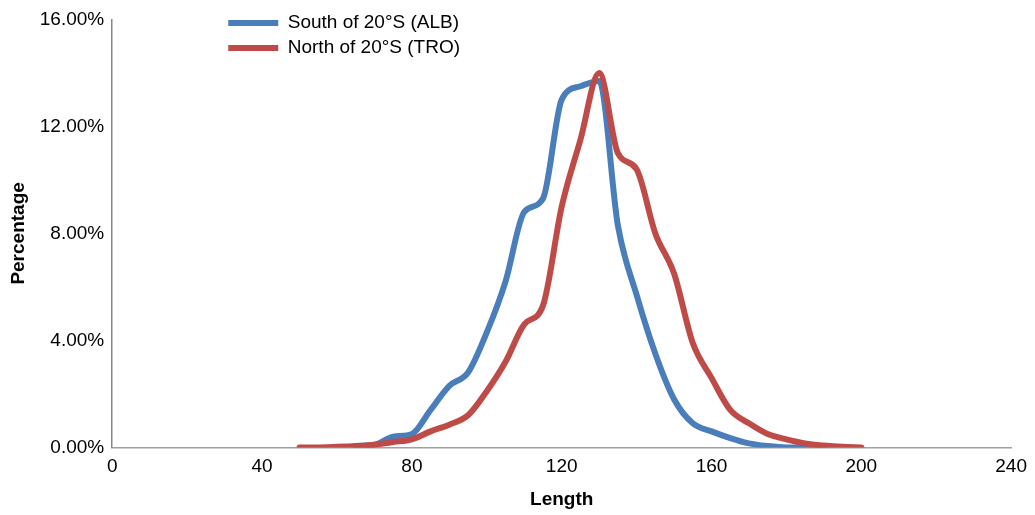  Describe the element at coordinates (112, 466) in the screenshot. I see `x-tick-label: 0` at that location.